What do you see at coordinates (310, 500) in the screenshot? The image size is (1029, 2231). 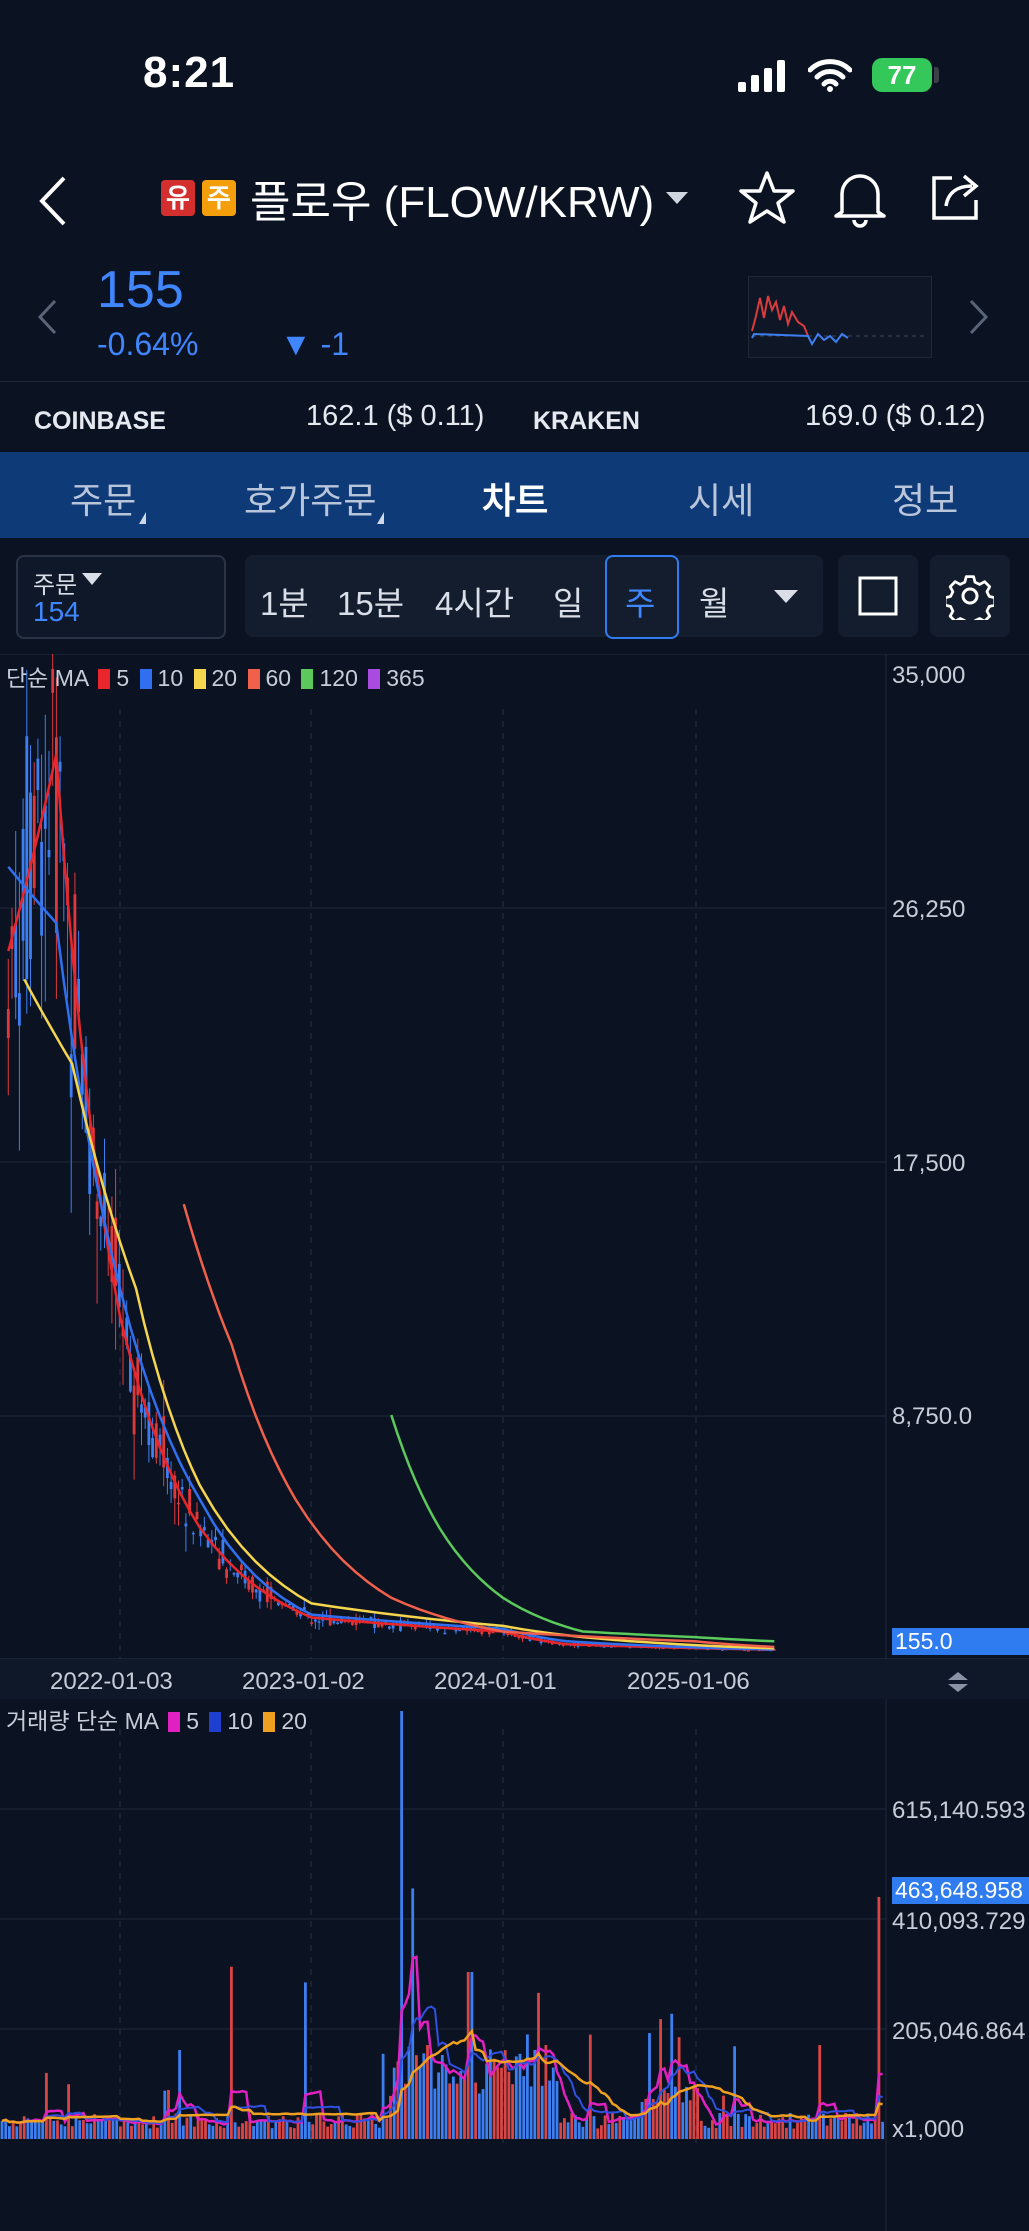 I see `tab-orderbook-order: 호가주문` at bounding box center [310, 500].